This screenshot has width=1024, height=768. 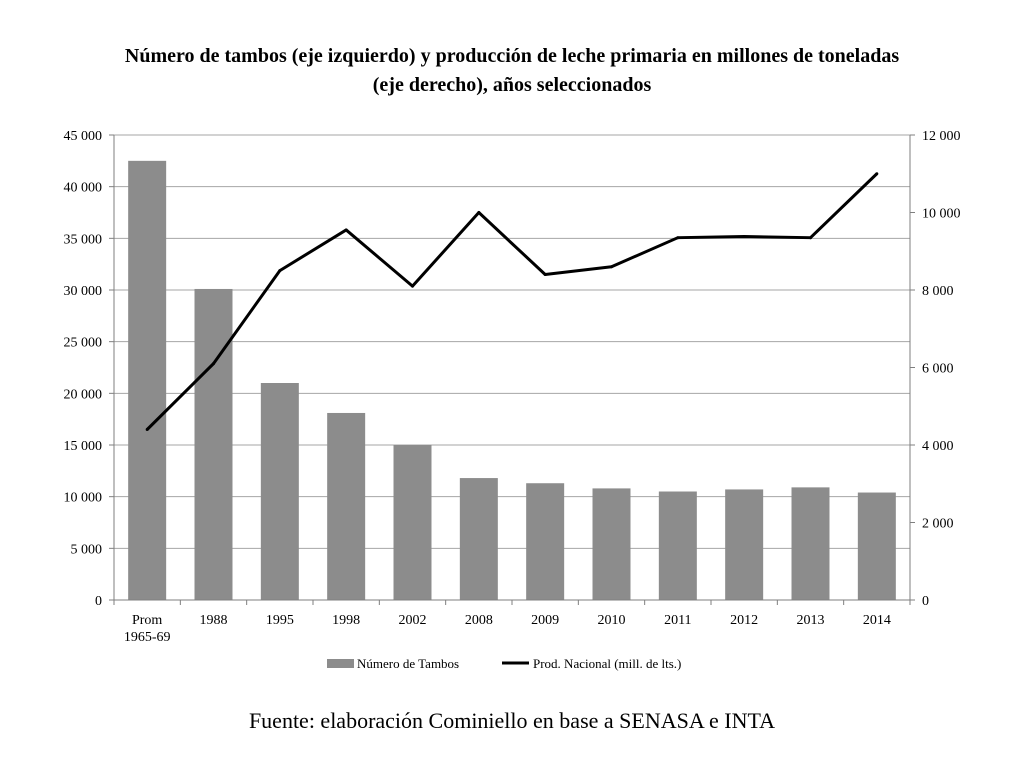 I want to click on left-axis-tick-label: 20 000, so click(x=83, y=394).